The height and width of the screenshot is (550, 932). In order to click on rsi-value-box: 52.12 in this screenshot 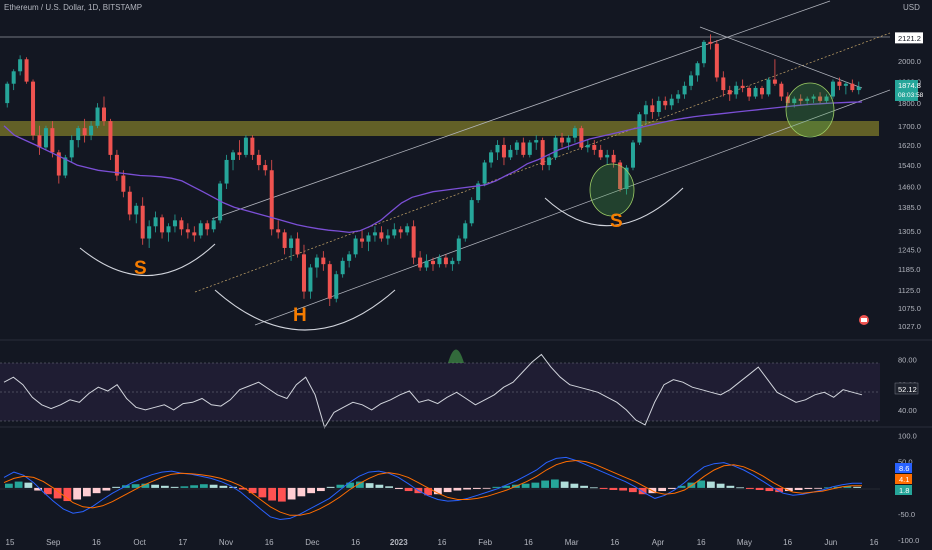, I will do `click(906, 388)`.